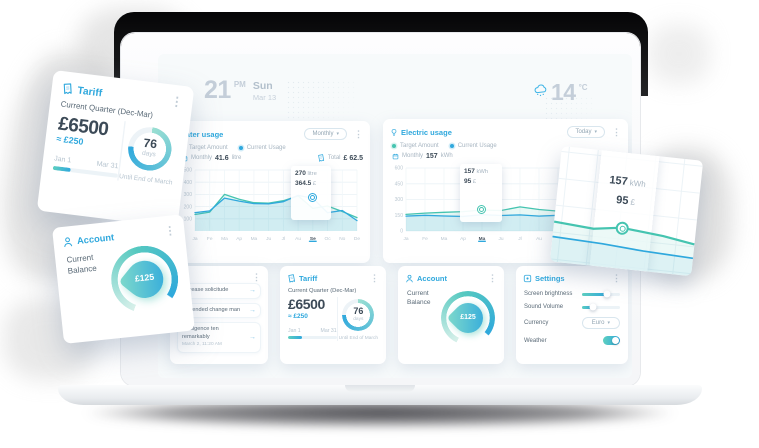 This screenshot has height=448, width=759. What do you see at coordinates (544, 307) in the screenshot?
I see `setting-label: Sound Volume` at bounding box center [544, 307].